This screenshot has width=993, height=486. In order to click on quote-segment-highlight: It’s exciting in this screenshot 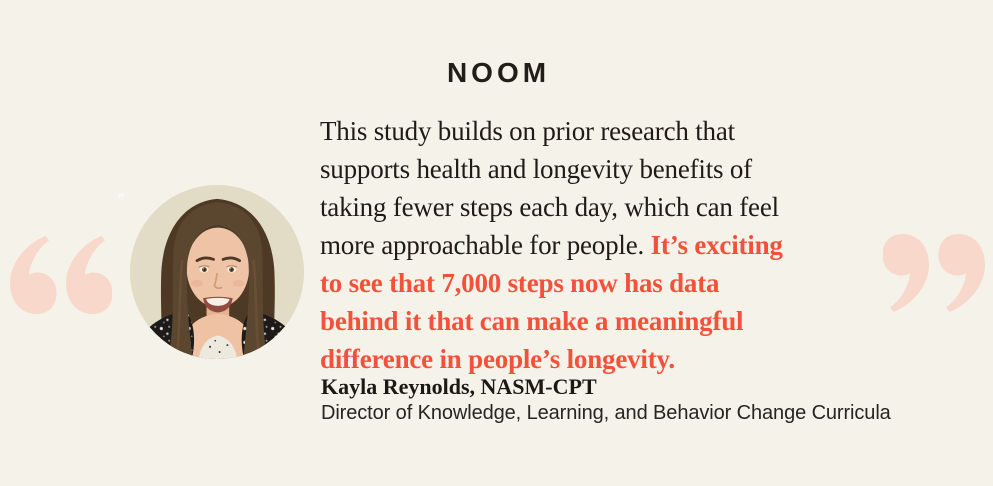, I will do `click(716, 245)`.